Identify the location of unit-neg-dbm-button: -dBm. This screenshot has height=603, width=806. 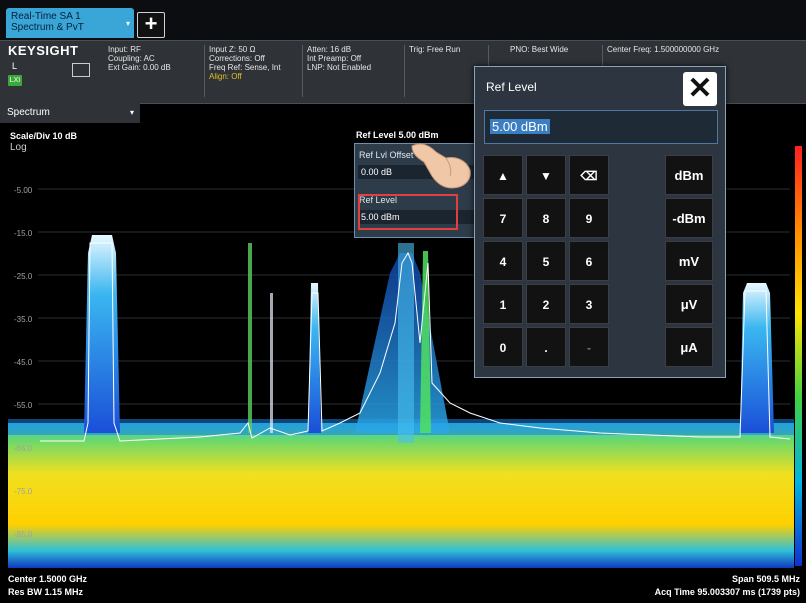
(689, 218).